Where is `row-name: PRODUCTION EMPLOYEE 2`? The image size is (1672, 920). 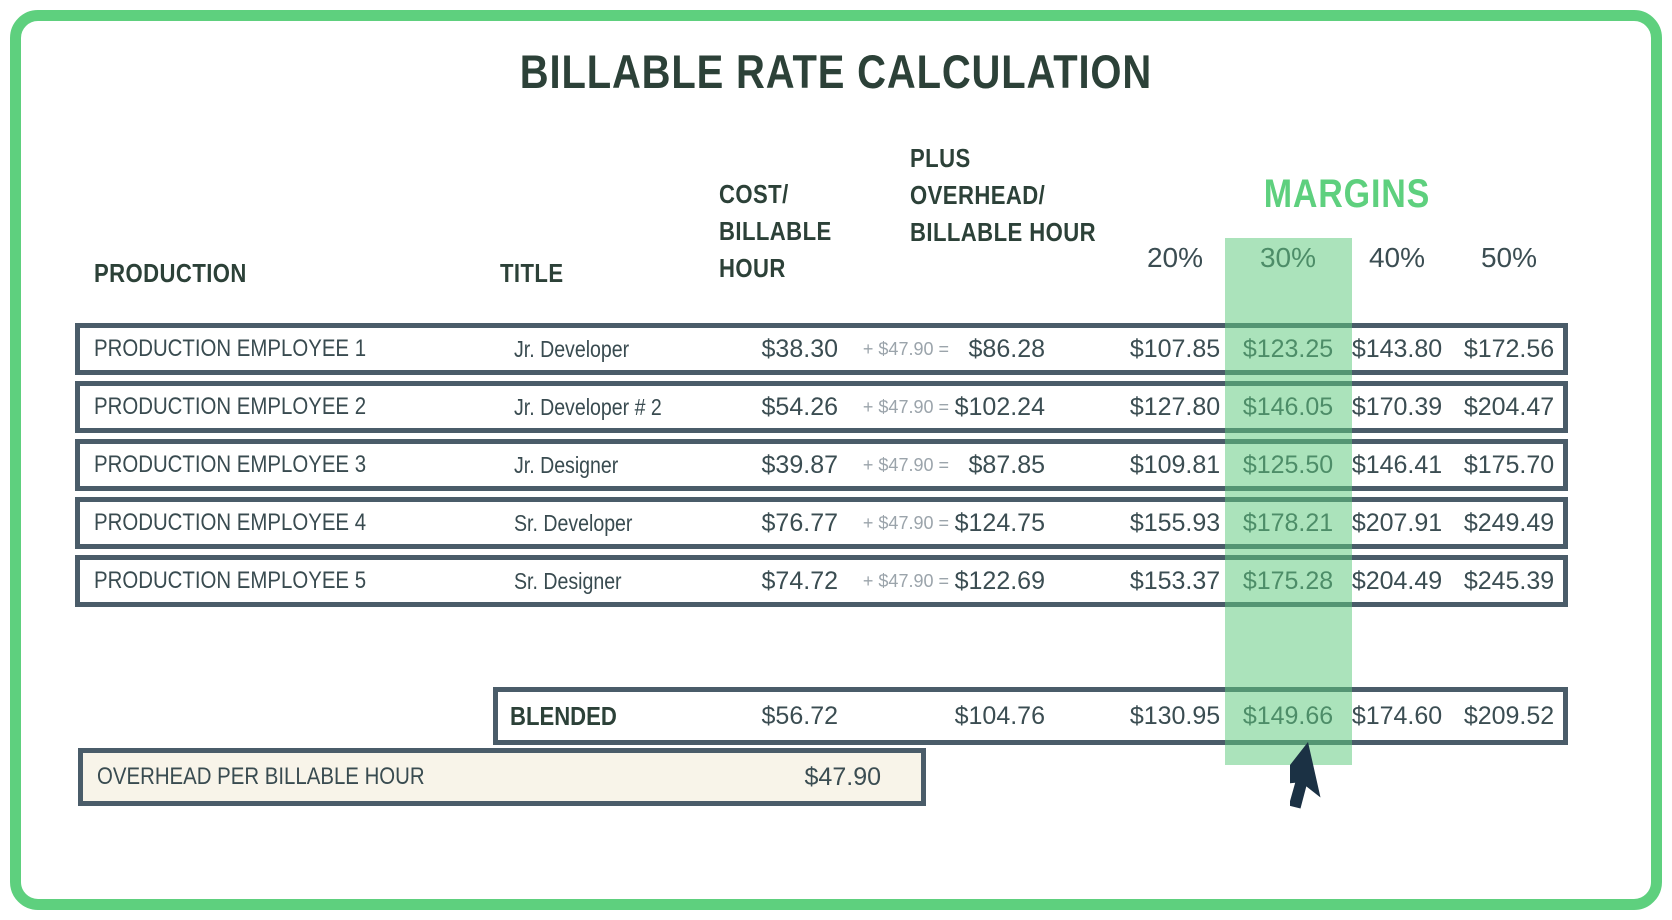 row-name: PRODUCTION EMPLOYEE 2 is located at coordinates (230, 406).